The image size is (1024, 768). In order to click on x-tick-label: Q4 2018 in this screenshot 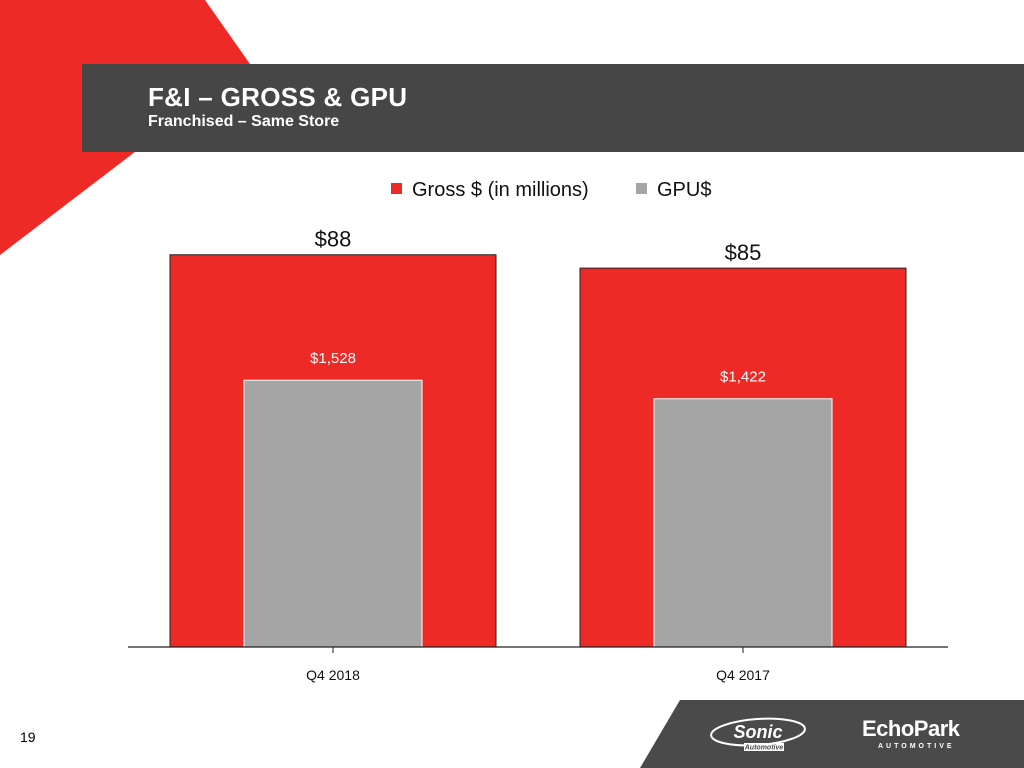, I will do `click(333, 675)`.